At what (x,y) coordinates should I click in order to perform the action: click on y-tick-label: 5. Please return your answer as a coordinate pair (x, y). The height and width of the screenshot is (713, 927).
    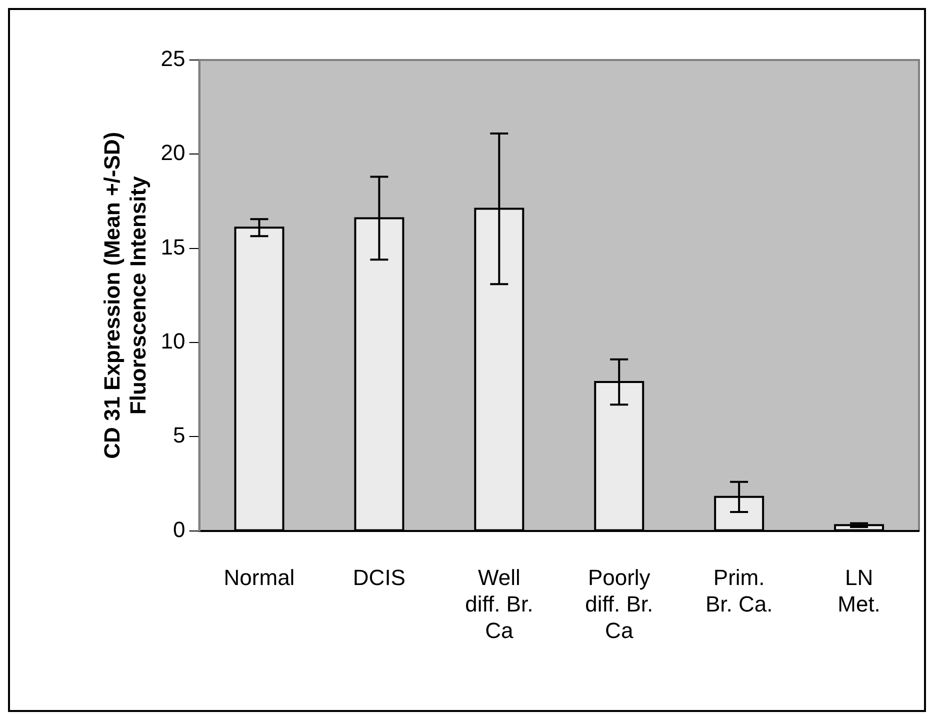
    Looking at the image, I should click on (179, 435).